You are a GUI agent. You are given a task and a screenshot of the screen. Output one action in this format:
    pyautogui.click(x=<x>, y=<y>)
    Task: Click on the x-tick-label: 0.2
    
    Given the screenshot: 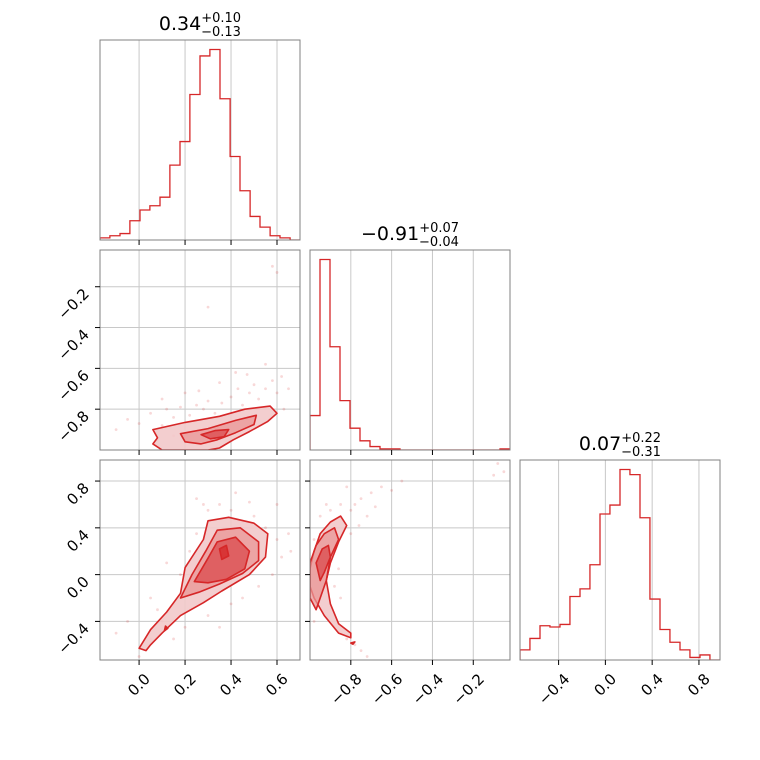 What is the action you would take?
    pyautogui.click(x=185, y=685)
    